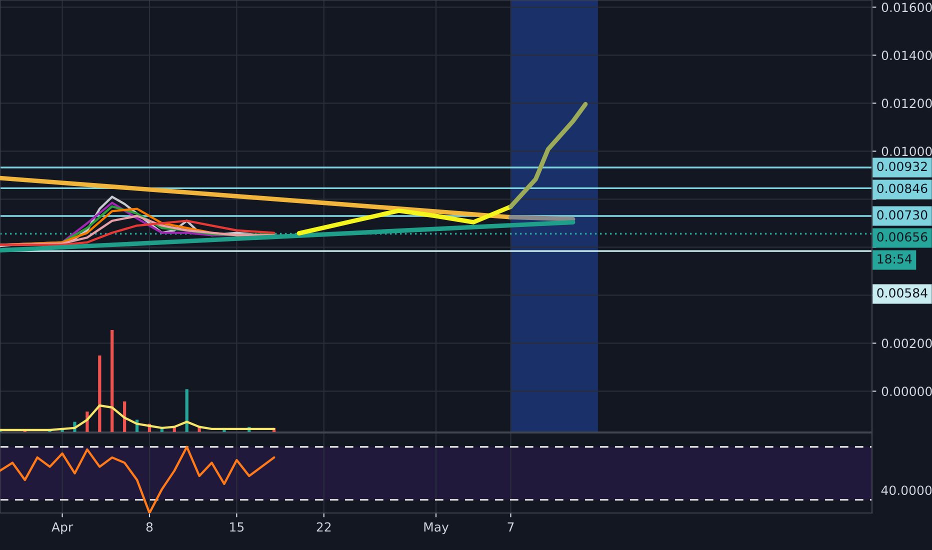 The height and width of the screenshot is (550, 932). Describe the element at coordinates (902, 189) in the screenshot. I see `ref-line-label: 0.00846` at that location.